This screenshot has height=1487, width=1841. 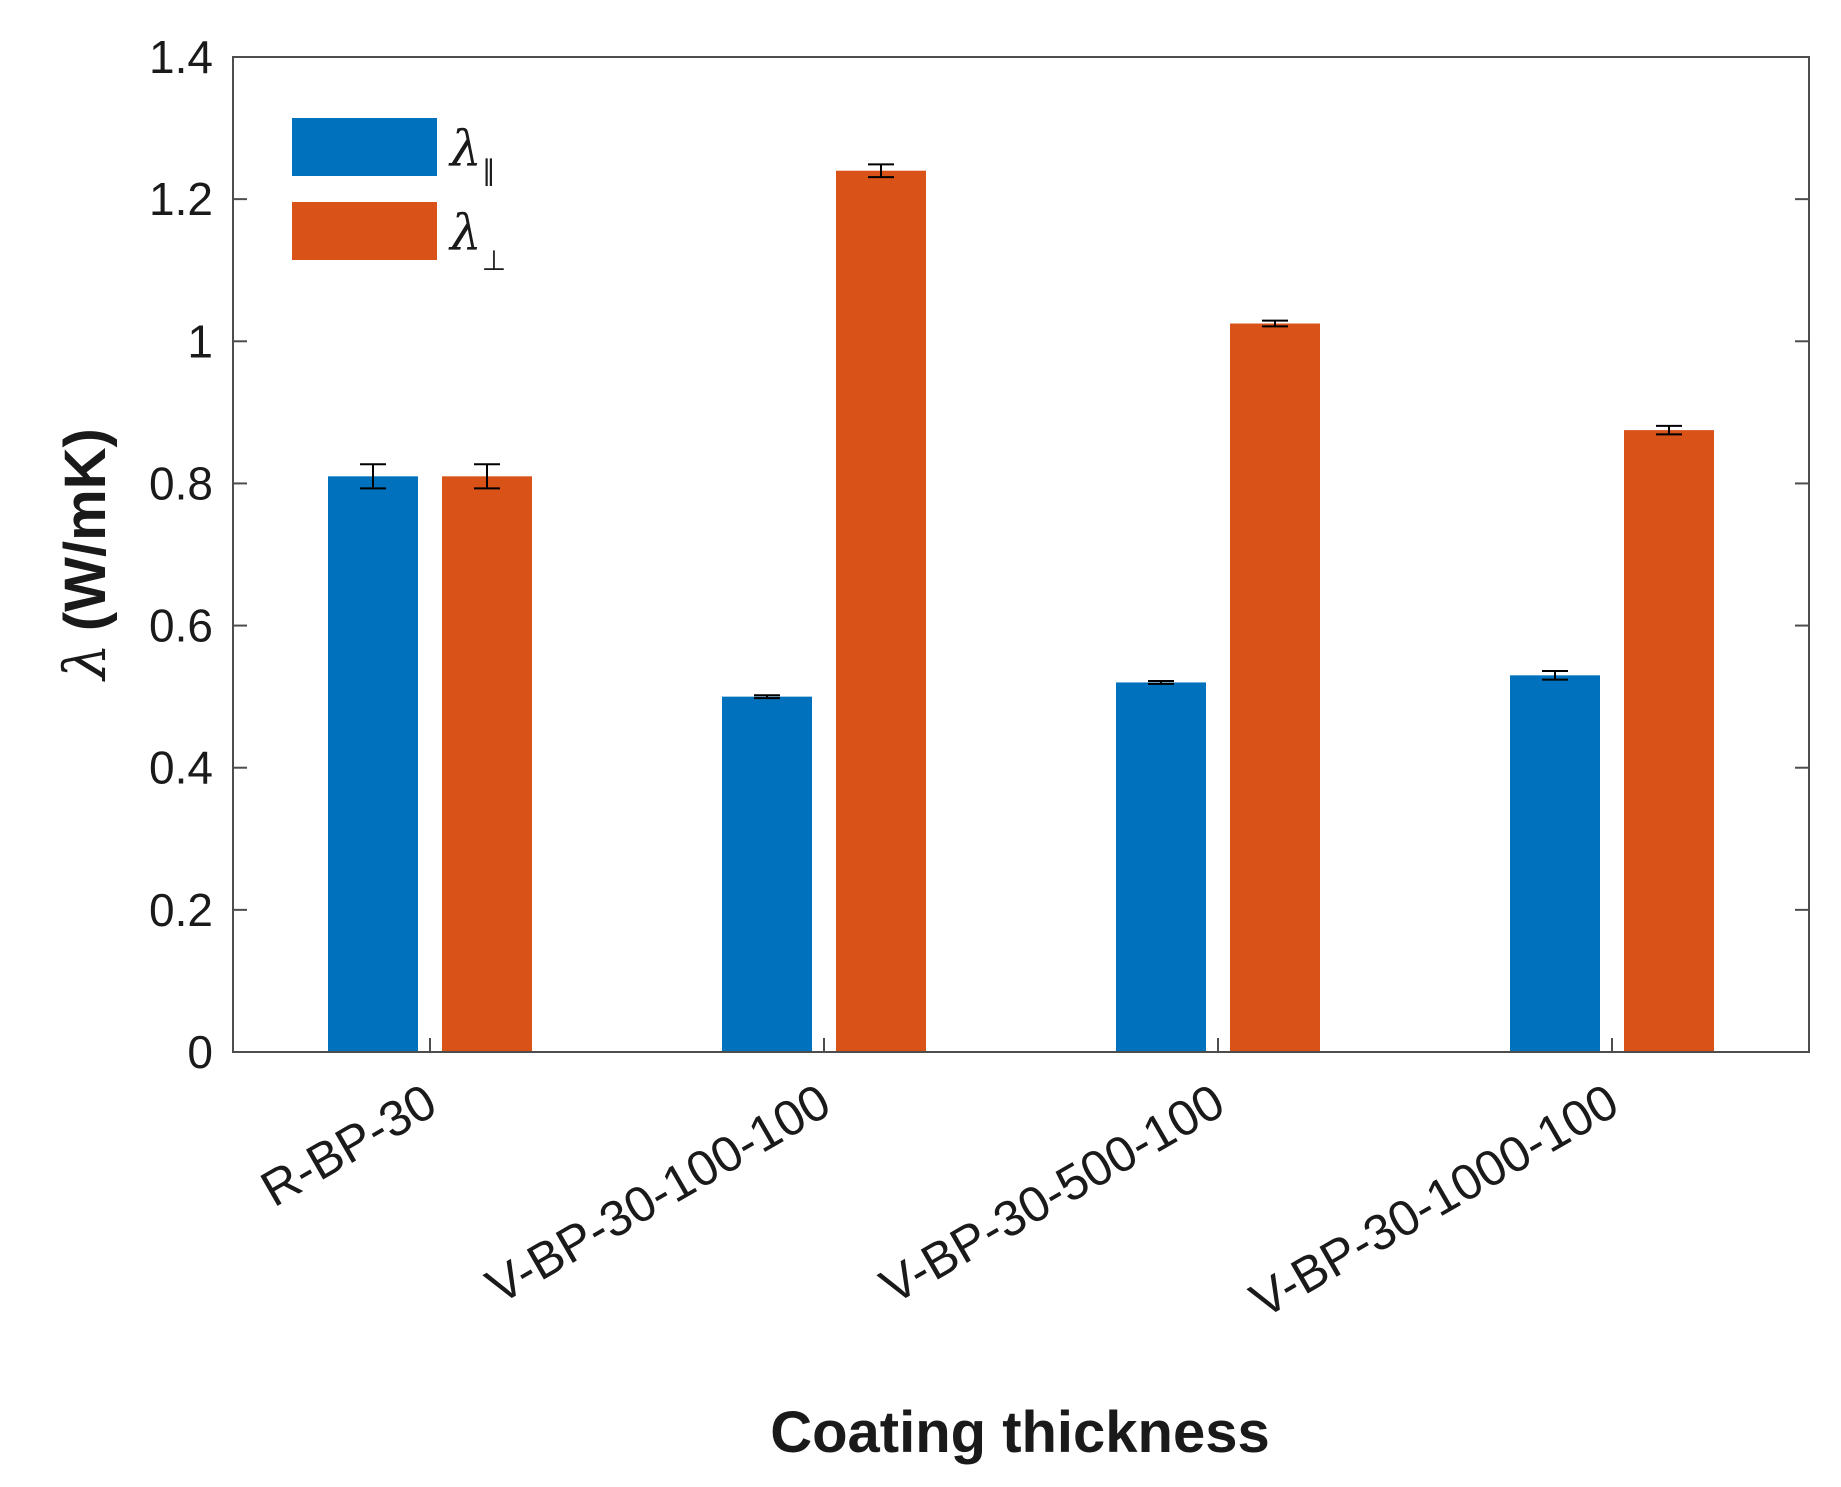 I want to click on y-tick-label: 0, so click(x=200, y=1052).